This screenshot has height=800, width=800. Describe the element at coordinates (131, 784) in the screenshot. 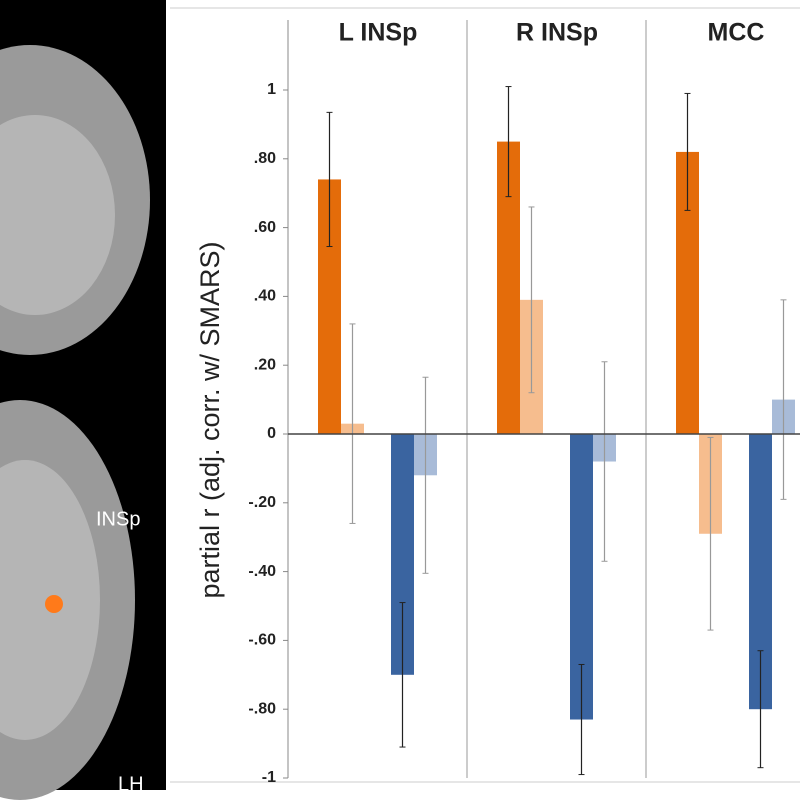

I see `brain-annotation: LH` at that location.